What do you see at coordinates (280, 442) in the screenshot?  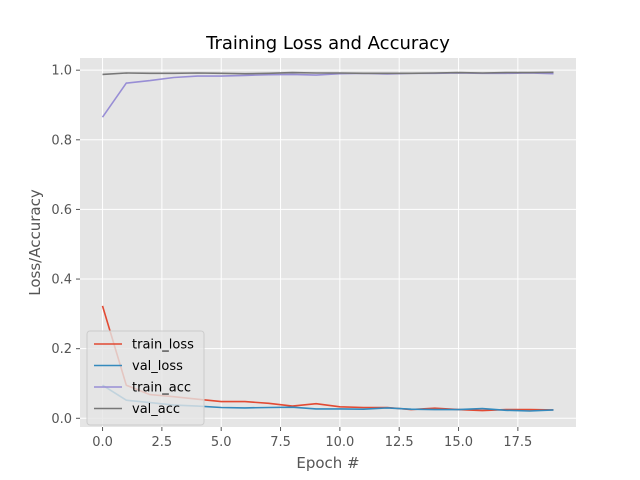 I see `x-tick-label: 7.5` at bounding box center [280, 442].